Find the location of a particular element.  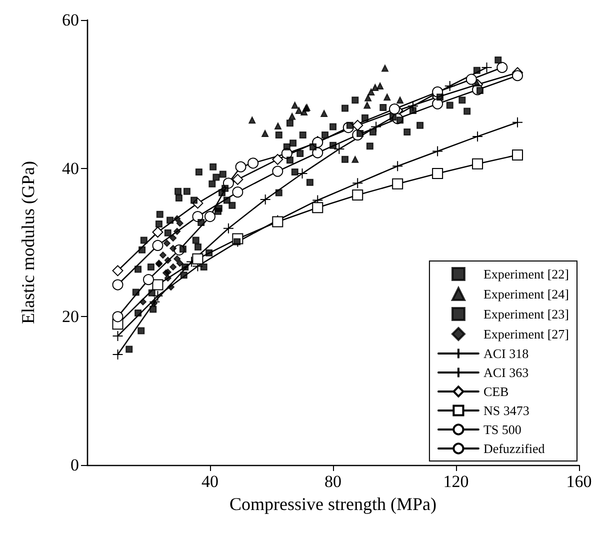

legend-label: Experiment [24] is located at coordinates (526, 294).